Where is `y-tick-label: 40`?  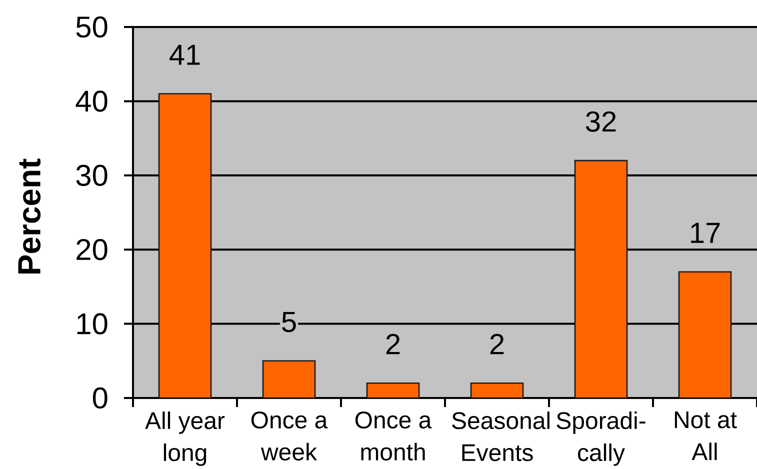 y-tick-label: 40 is located at coordinates (92, 101).